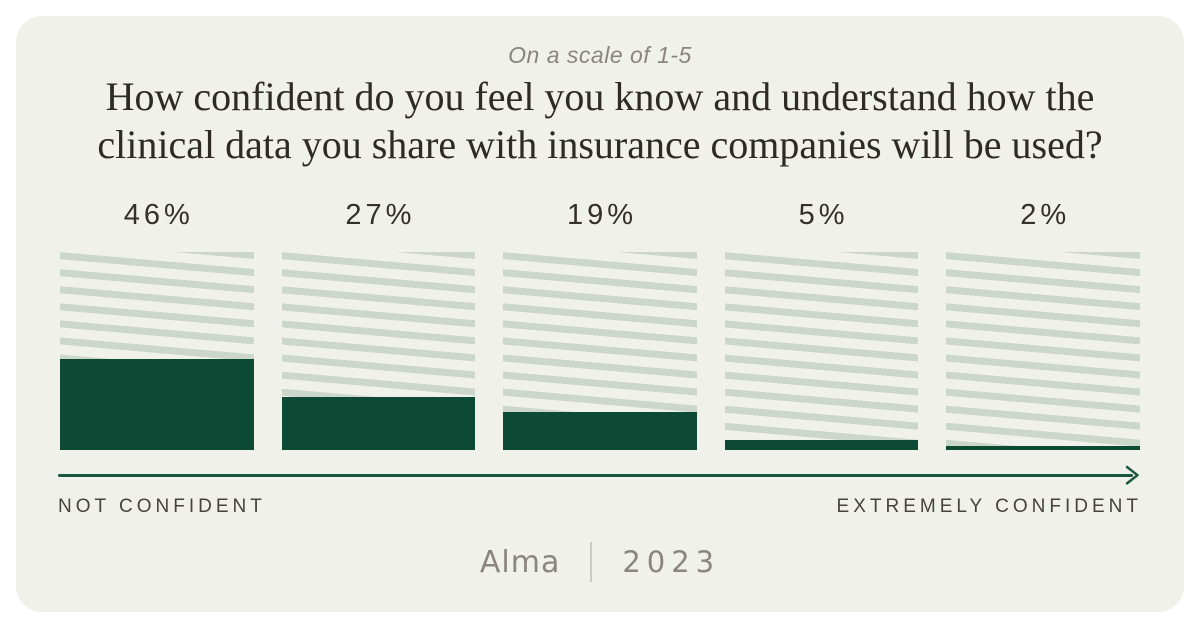 The image size is (1200, 628). What do you see at coordinates (158, 215) in the screenshot?
I see `bar-value-label: 46%` at bounding box center [158, 215].